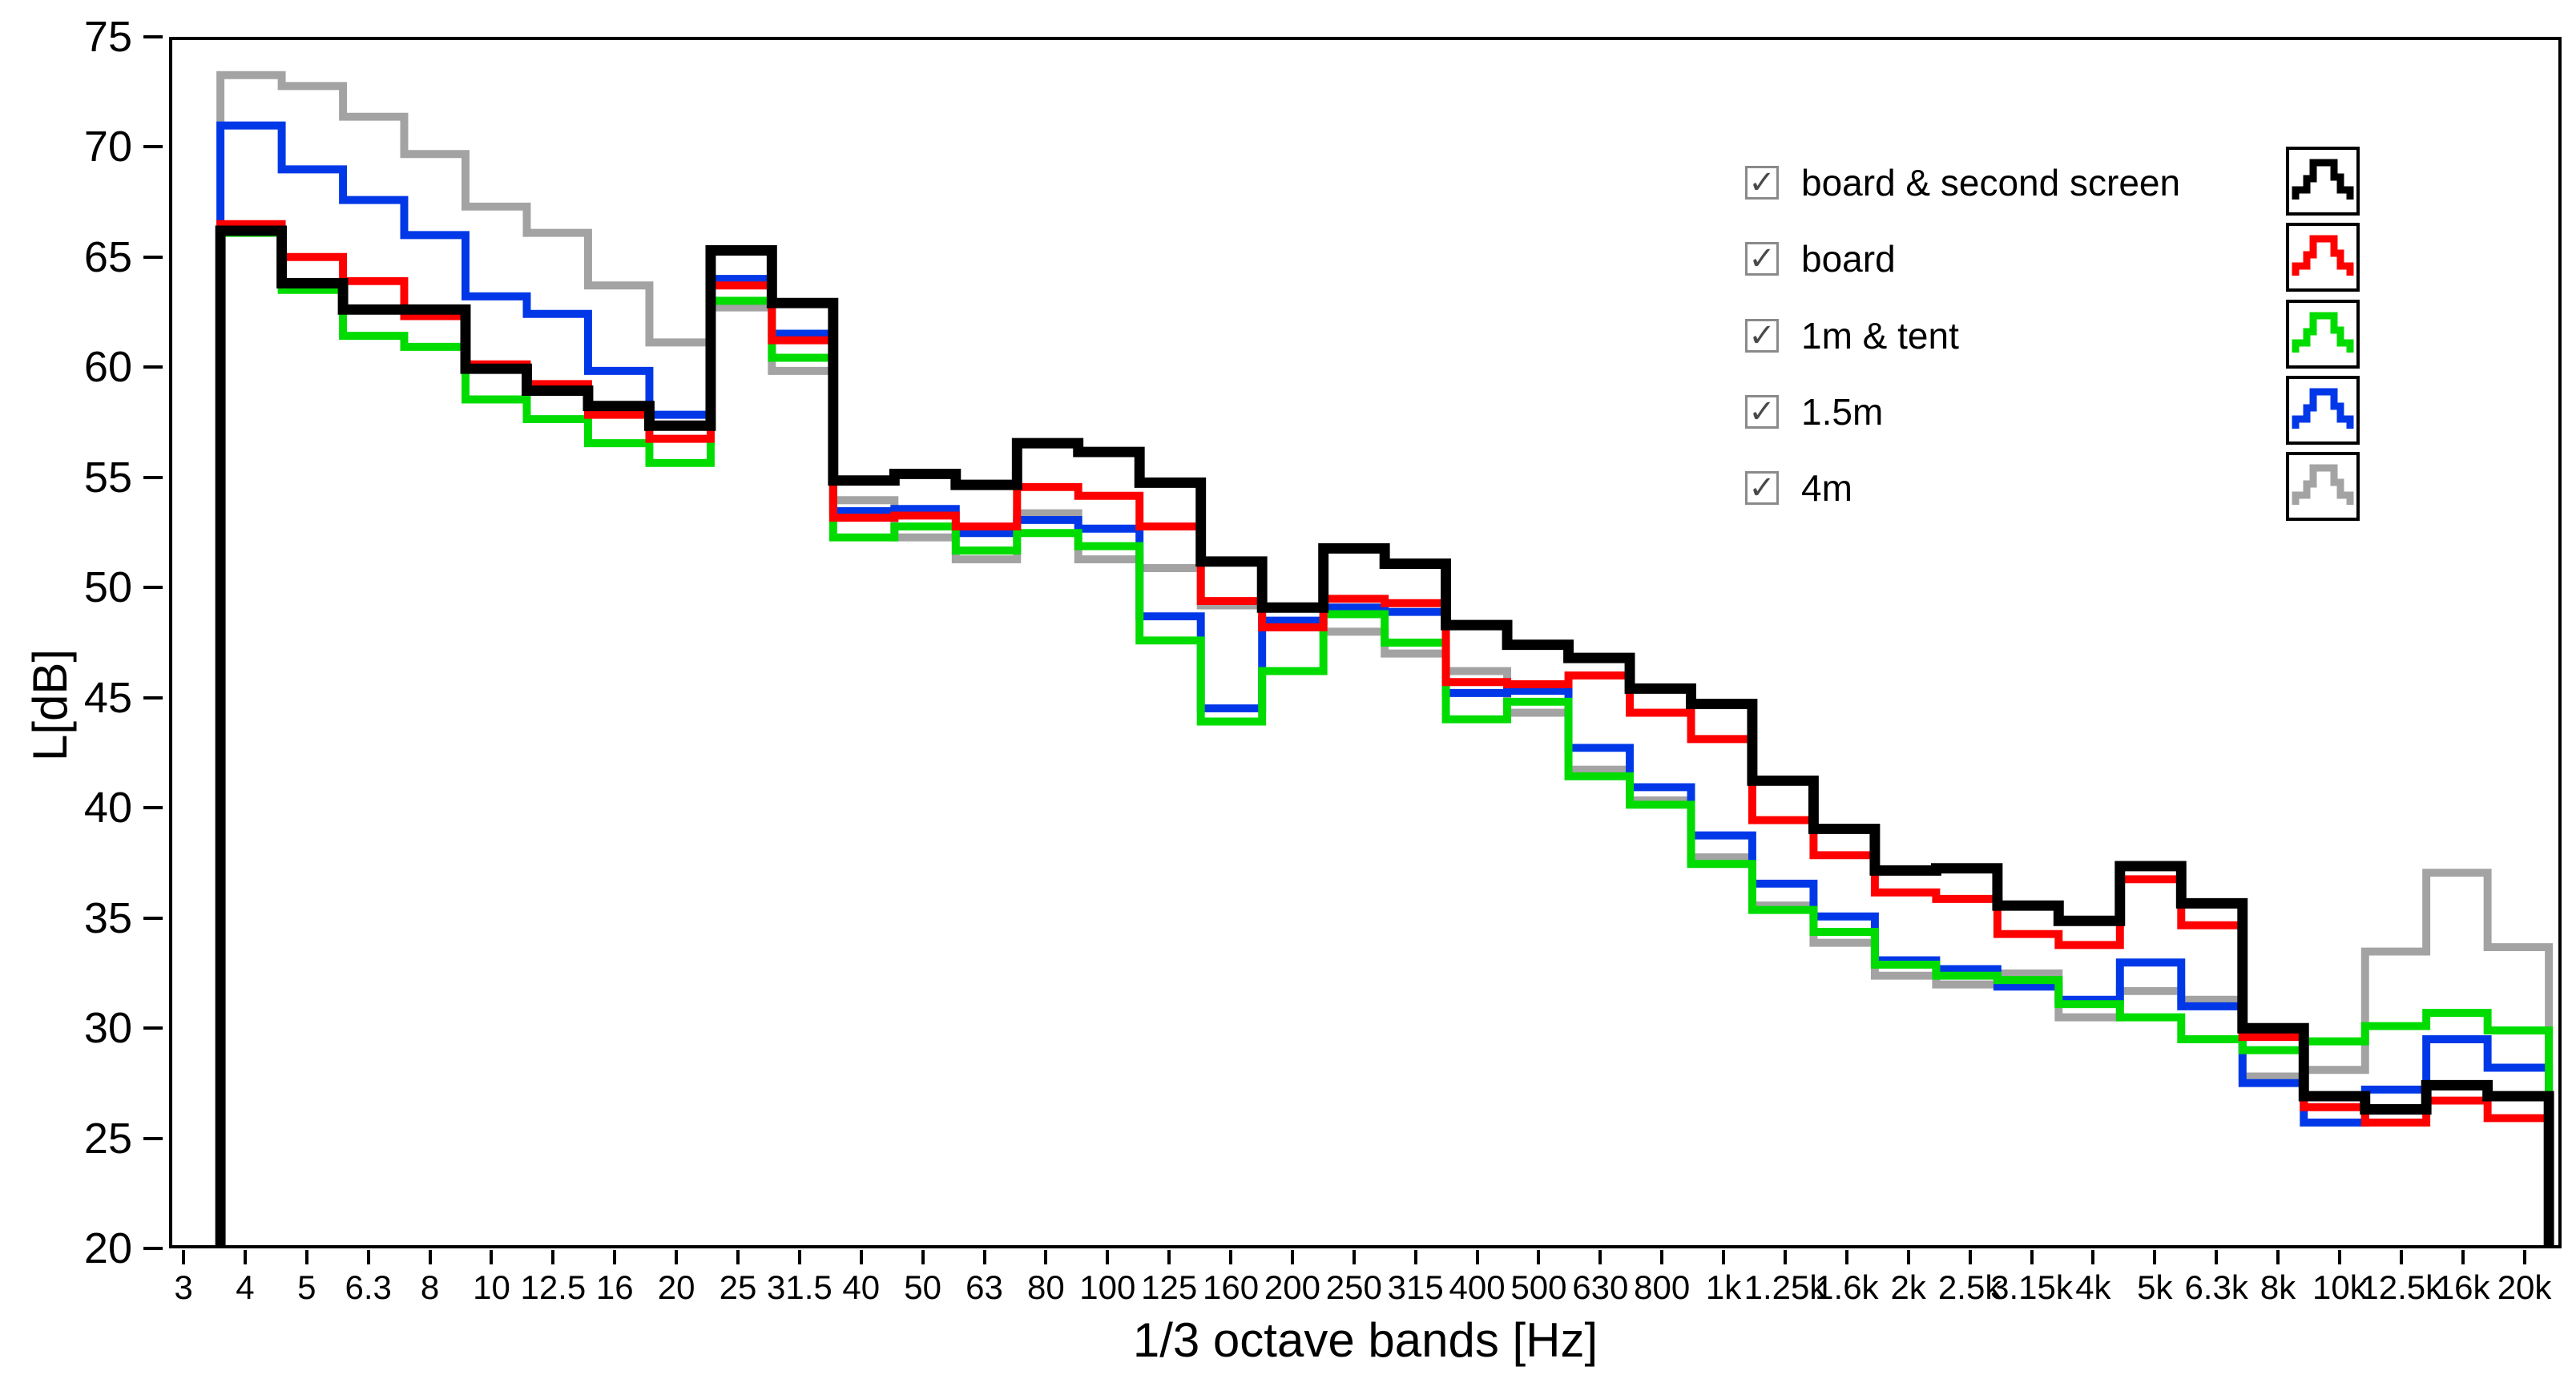 This screenshot has width=2576, height=1383. Describe the element at coordinates (1762, 488) in the screenshot. I see `legend-checkbox-4m: ✓` at that location.